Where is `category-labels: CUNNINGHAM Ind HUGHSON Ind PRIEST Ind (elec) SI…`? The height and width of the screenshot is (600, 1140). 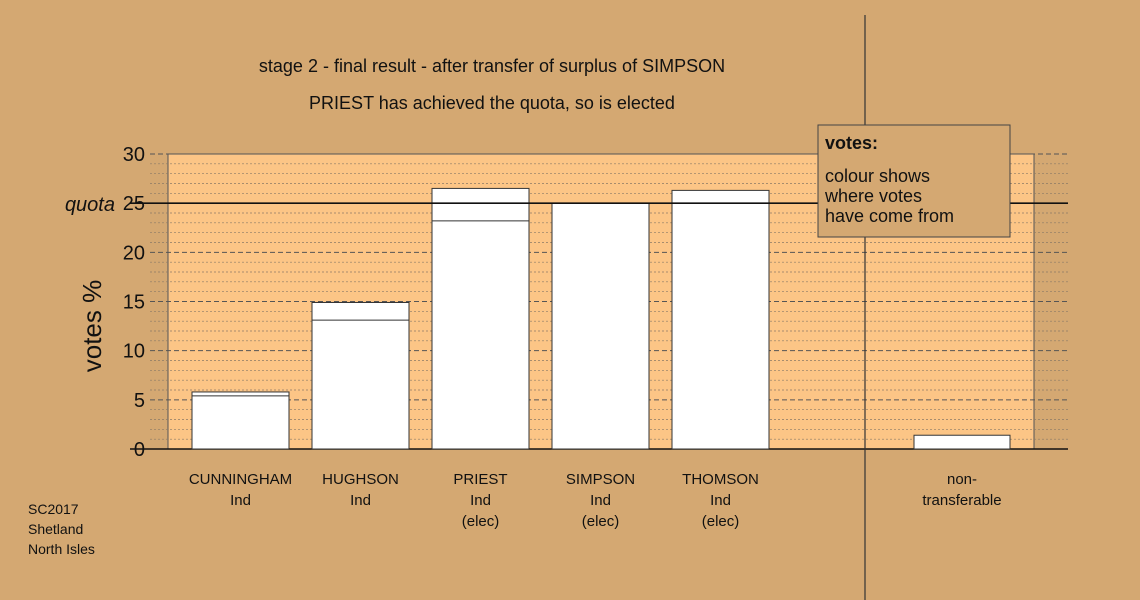 category-labels: CUNNINGHAM Ind HUGHSON Ind PRIEST Ind (elec) SI… is located at coordinates (595, 500).